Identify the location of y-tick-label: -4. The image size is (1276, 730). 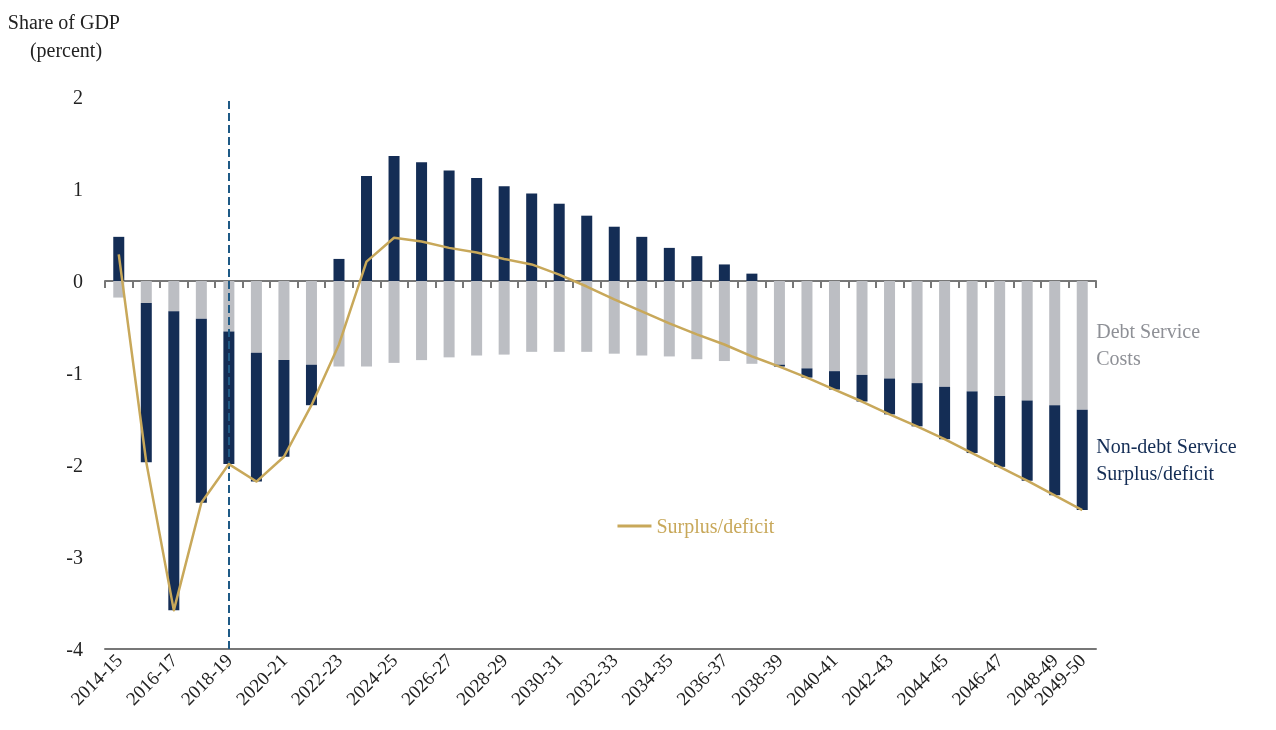
(74, 649).